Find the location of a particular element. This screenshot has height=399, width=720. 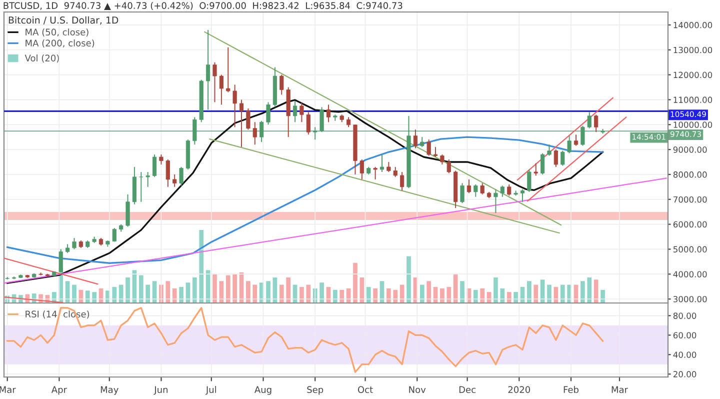

x-tick-label: 2020 is located at coordinates (519, 390).